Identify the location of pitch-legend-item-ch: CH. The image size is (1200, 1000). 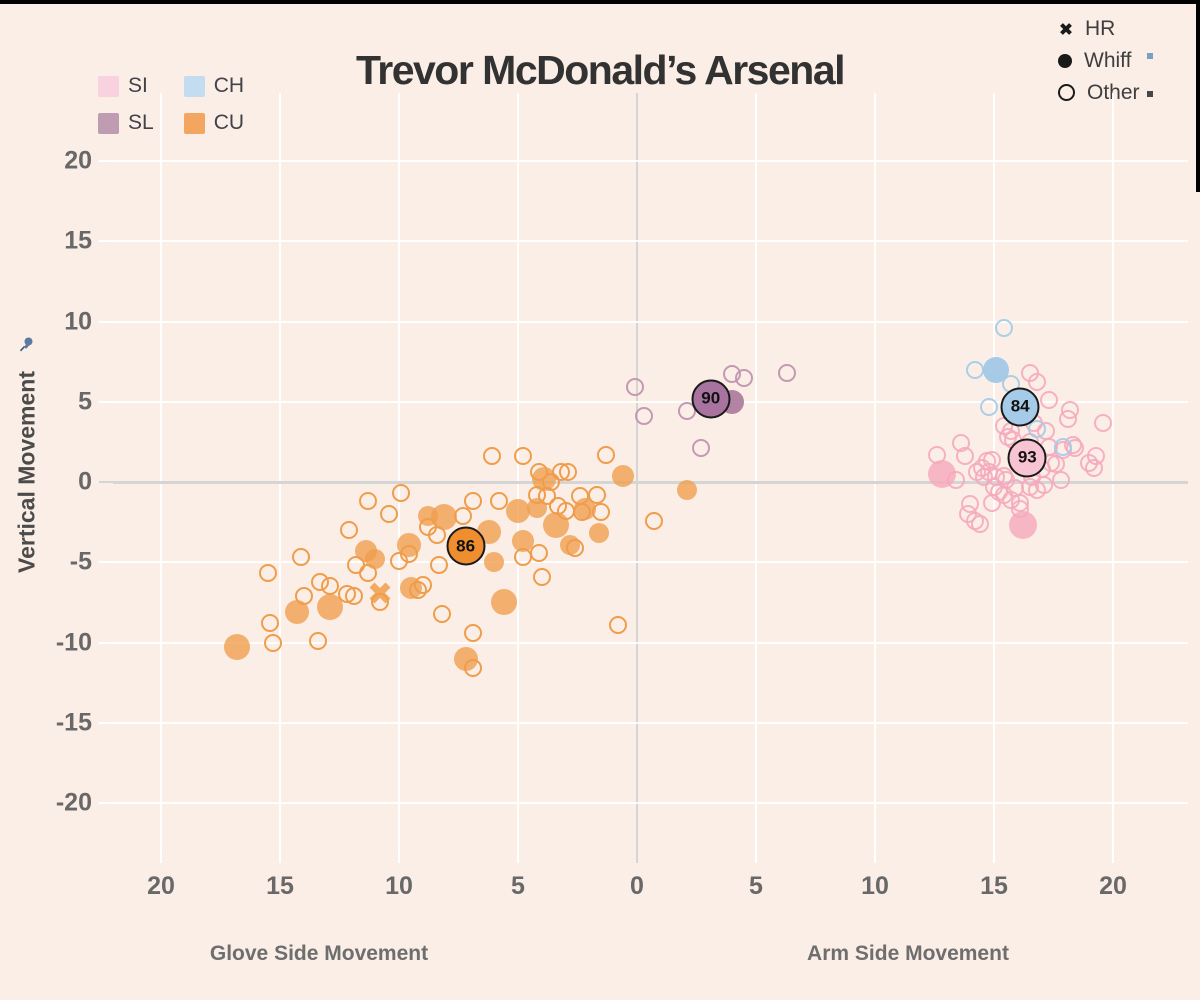
(214, 86).